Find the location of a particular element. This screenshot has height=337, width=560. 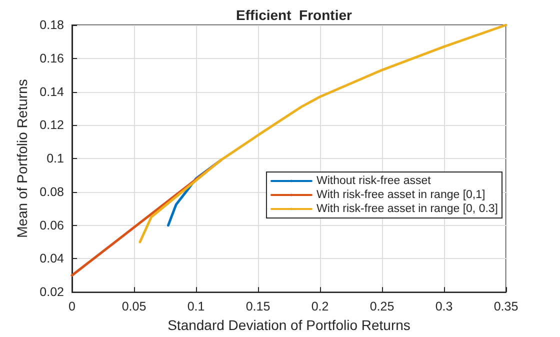

x-tick-label: 0.1 is located at coordinates (196, 307).